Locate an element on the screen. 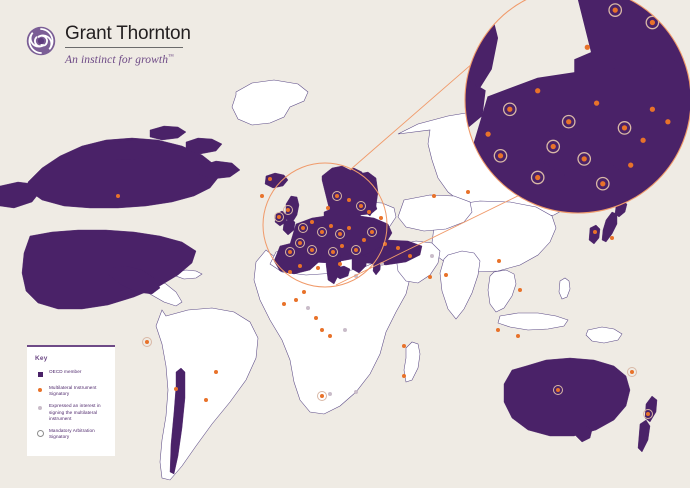 The height and width of the screenshot is (488, 690). brand-name: Grant Thornton is located at coordinates (128, 33).